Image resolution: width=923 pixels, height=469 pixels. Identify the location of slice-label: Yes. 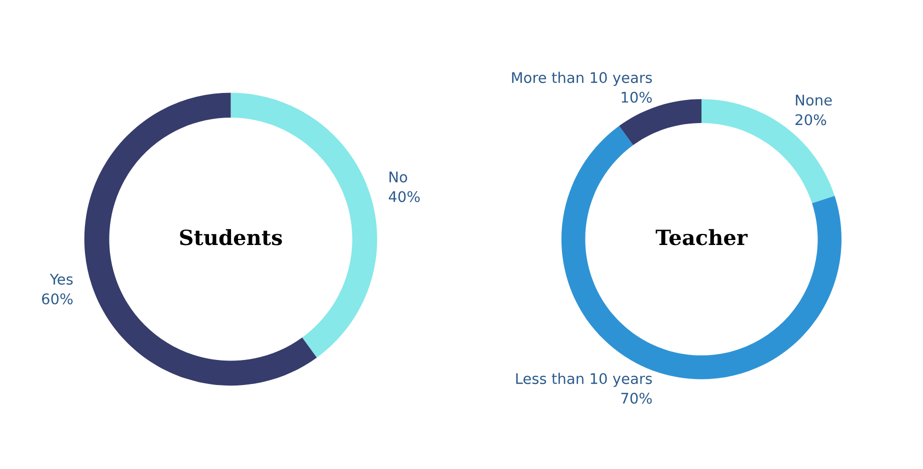
(61, 279).